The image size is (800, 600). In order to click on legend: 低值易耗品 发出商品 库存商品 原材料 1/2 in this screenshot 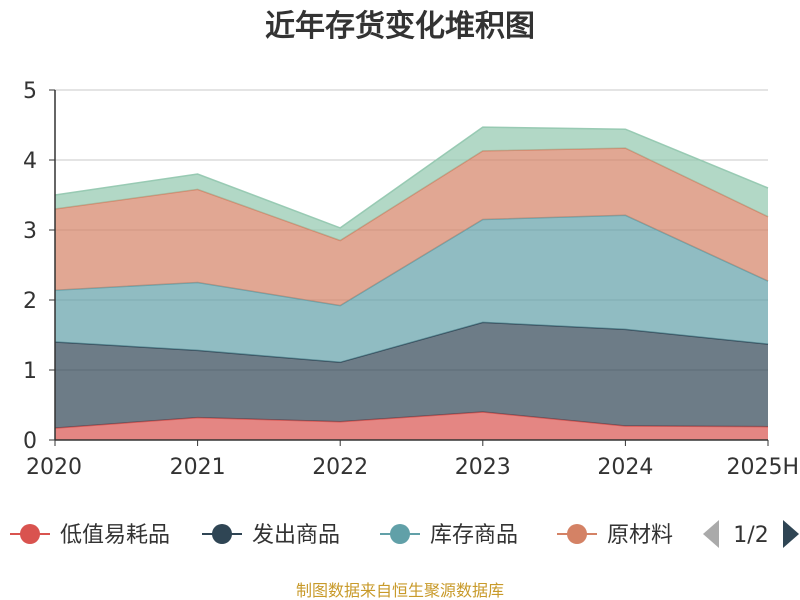, I will do `click(404, 534)`.